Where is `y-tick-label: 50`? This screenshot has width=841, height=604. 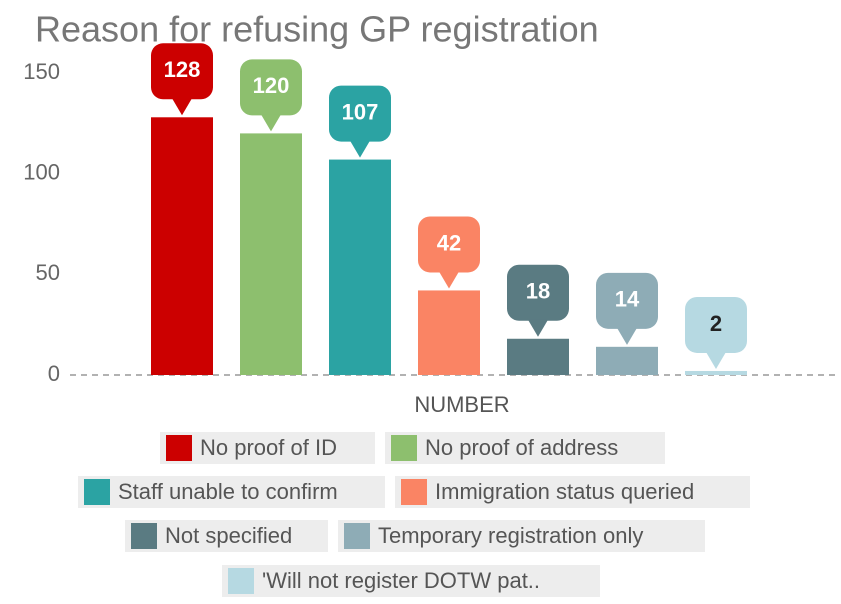
y-tick-label: 50 is located at coordinates (48, 272).